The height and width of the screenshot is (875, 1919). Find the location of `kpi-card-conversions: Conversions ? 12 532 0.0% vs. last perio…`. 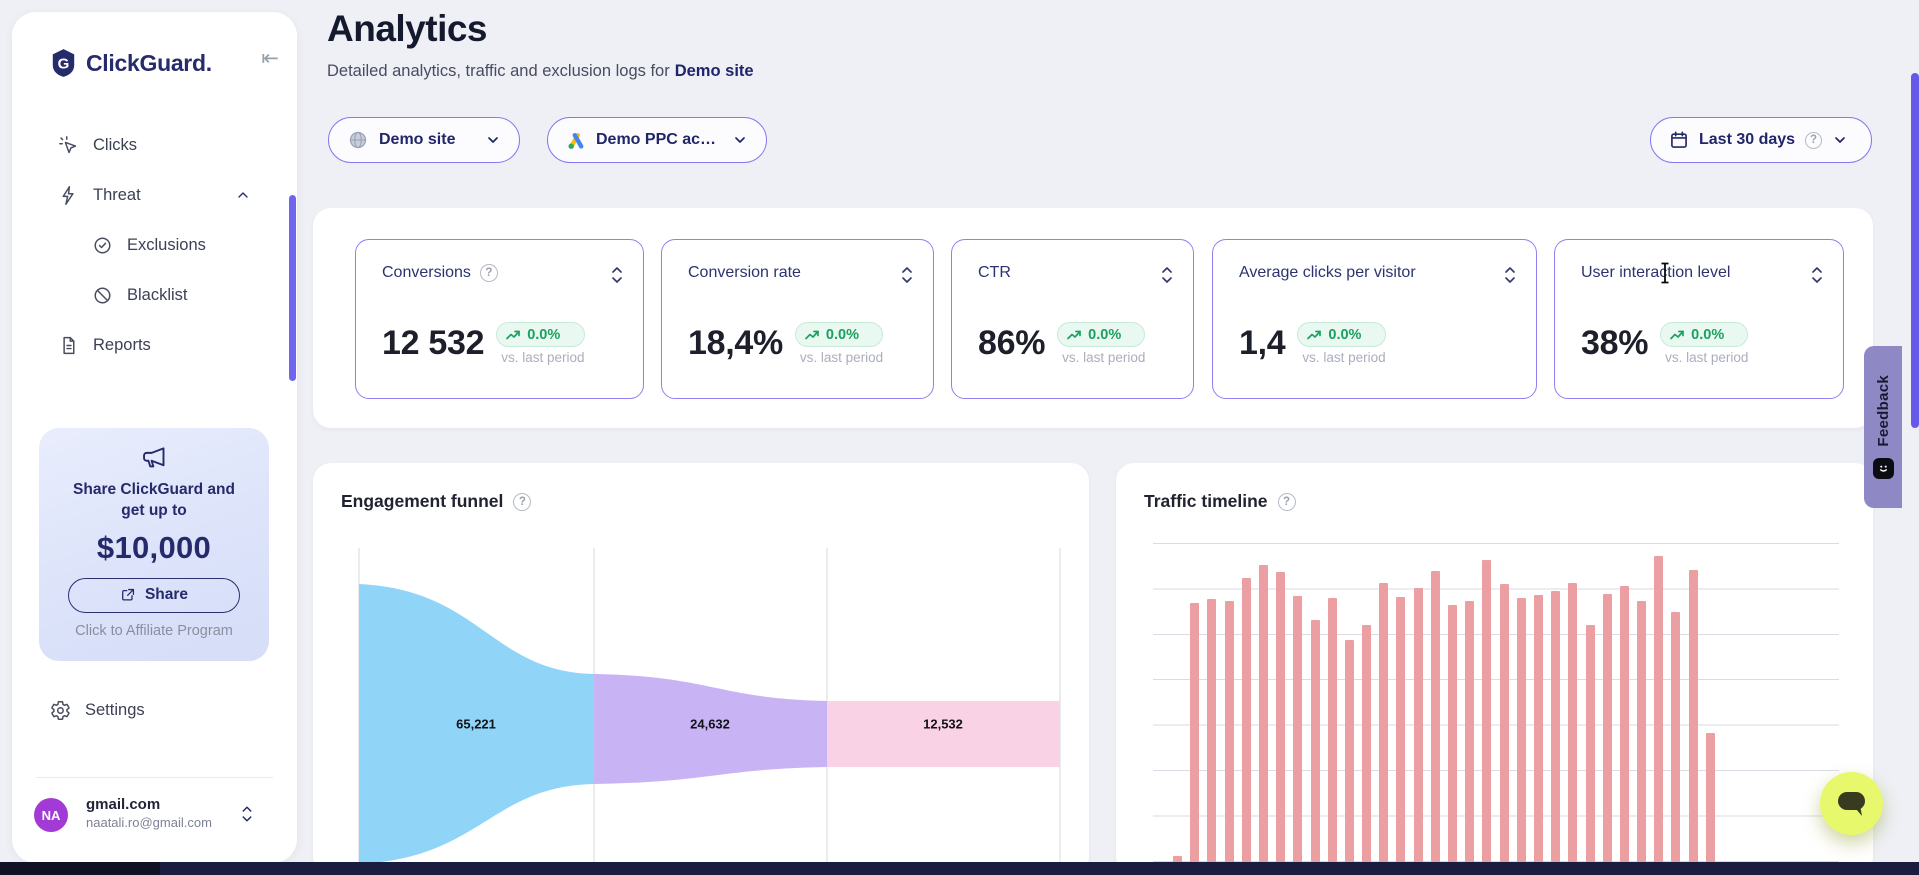

kpi-card-conversions: Conversions ? 12 532 0.0% vs. last perio… is located at coordinates (499, 319).